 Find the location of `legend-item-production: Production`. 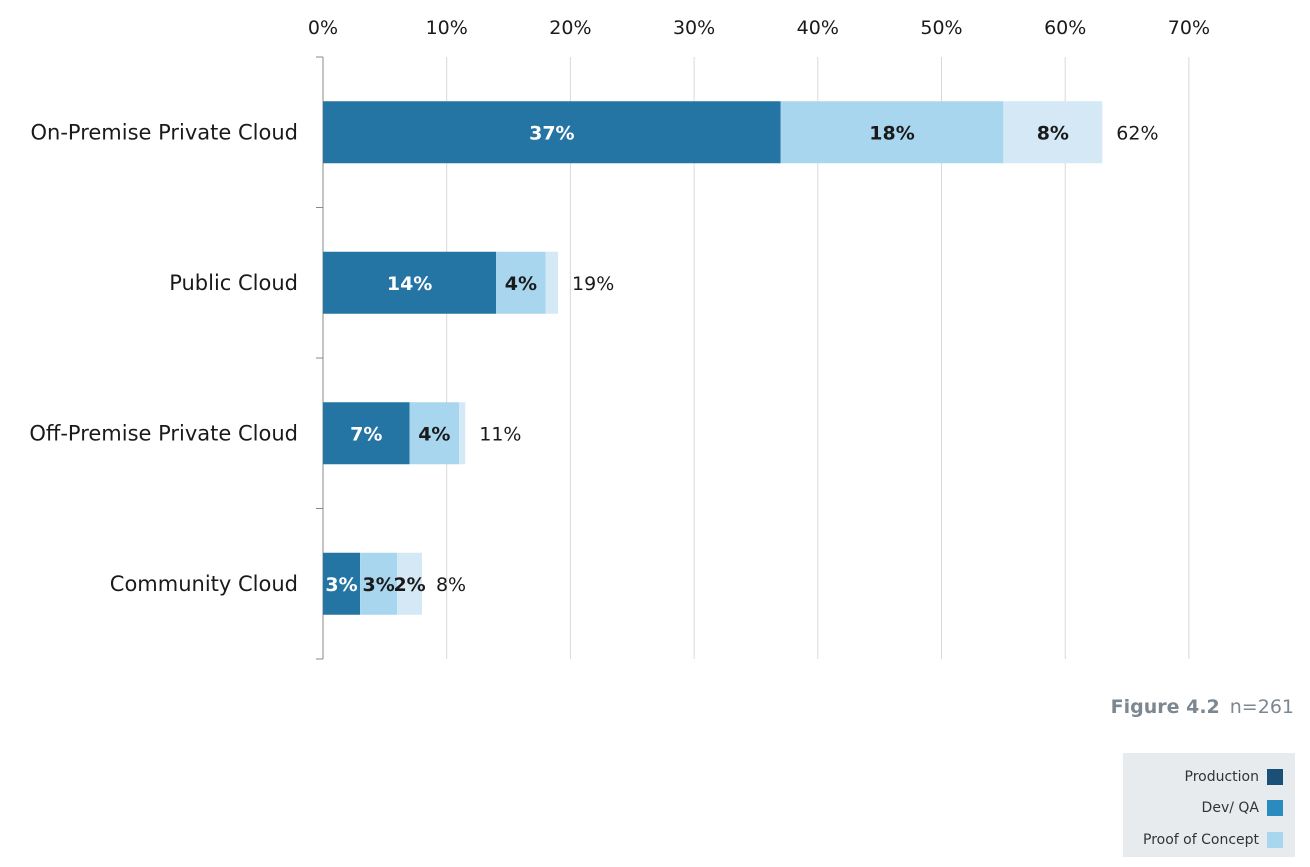

legend-item-production: Production is located at coordinates (1203, 777).